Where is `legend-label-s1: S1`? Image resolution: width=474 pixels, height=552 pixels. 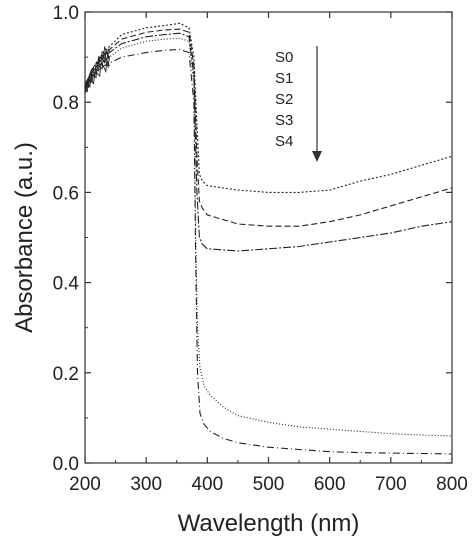 legend-label-s1: S1 is located at coordinates (284, 78).